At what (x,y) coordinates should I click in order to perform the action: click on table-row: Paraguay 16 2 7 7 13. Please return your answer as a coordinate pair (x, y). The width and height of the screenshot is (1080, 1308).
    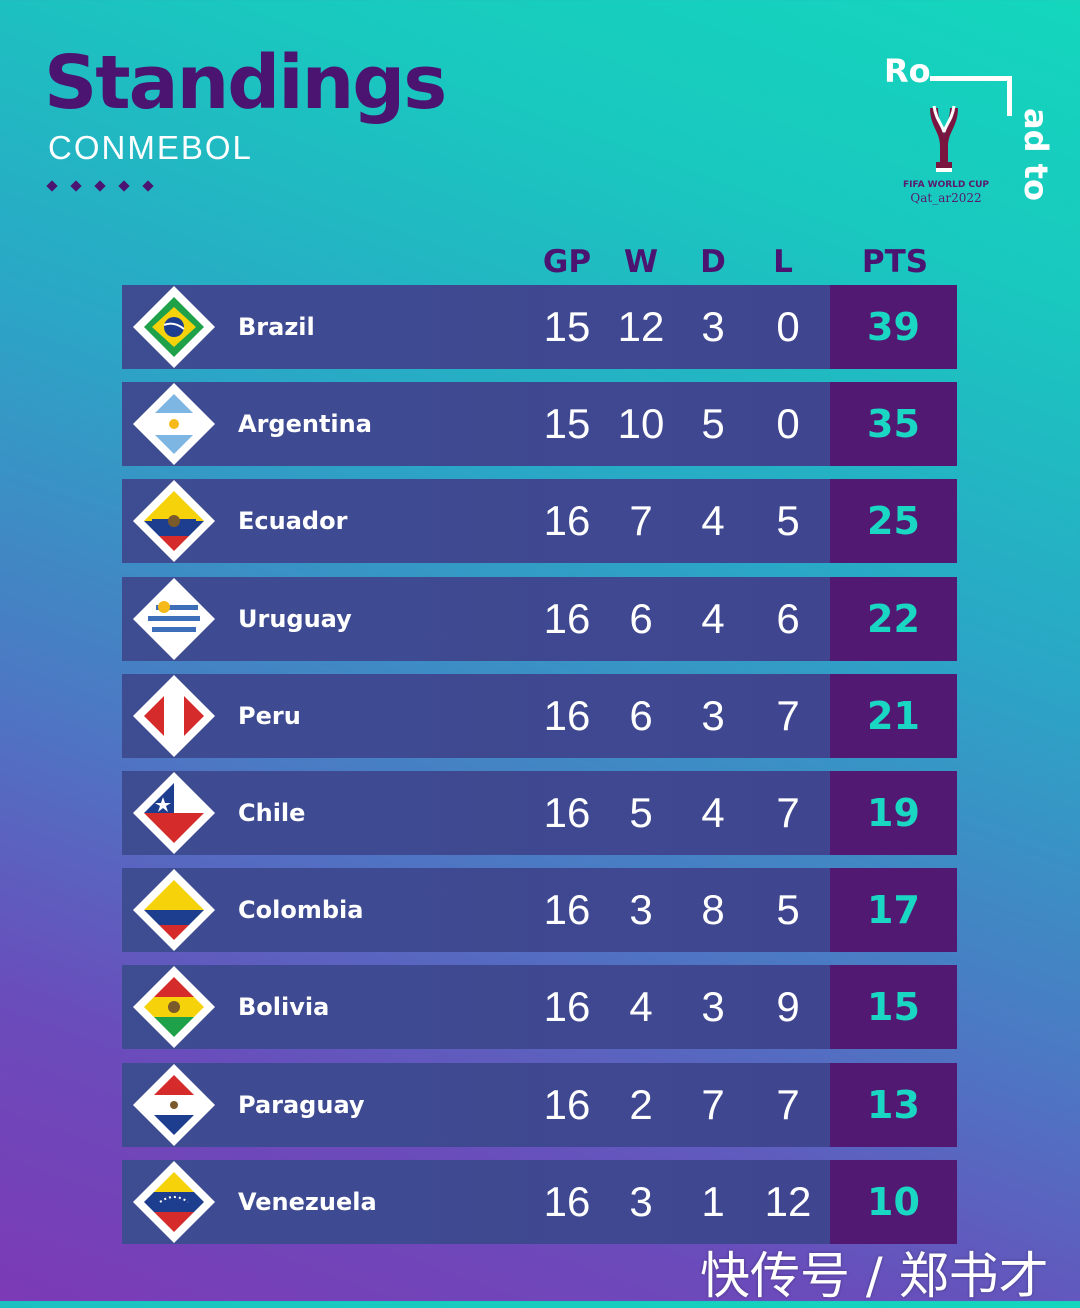
    Looking at the image, I should click on (539, 1104).